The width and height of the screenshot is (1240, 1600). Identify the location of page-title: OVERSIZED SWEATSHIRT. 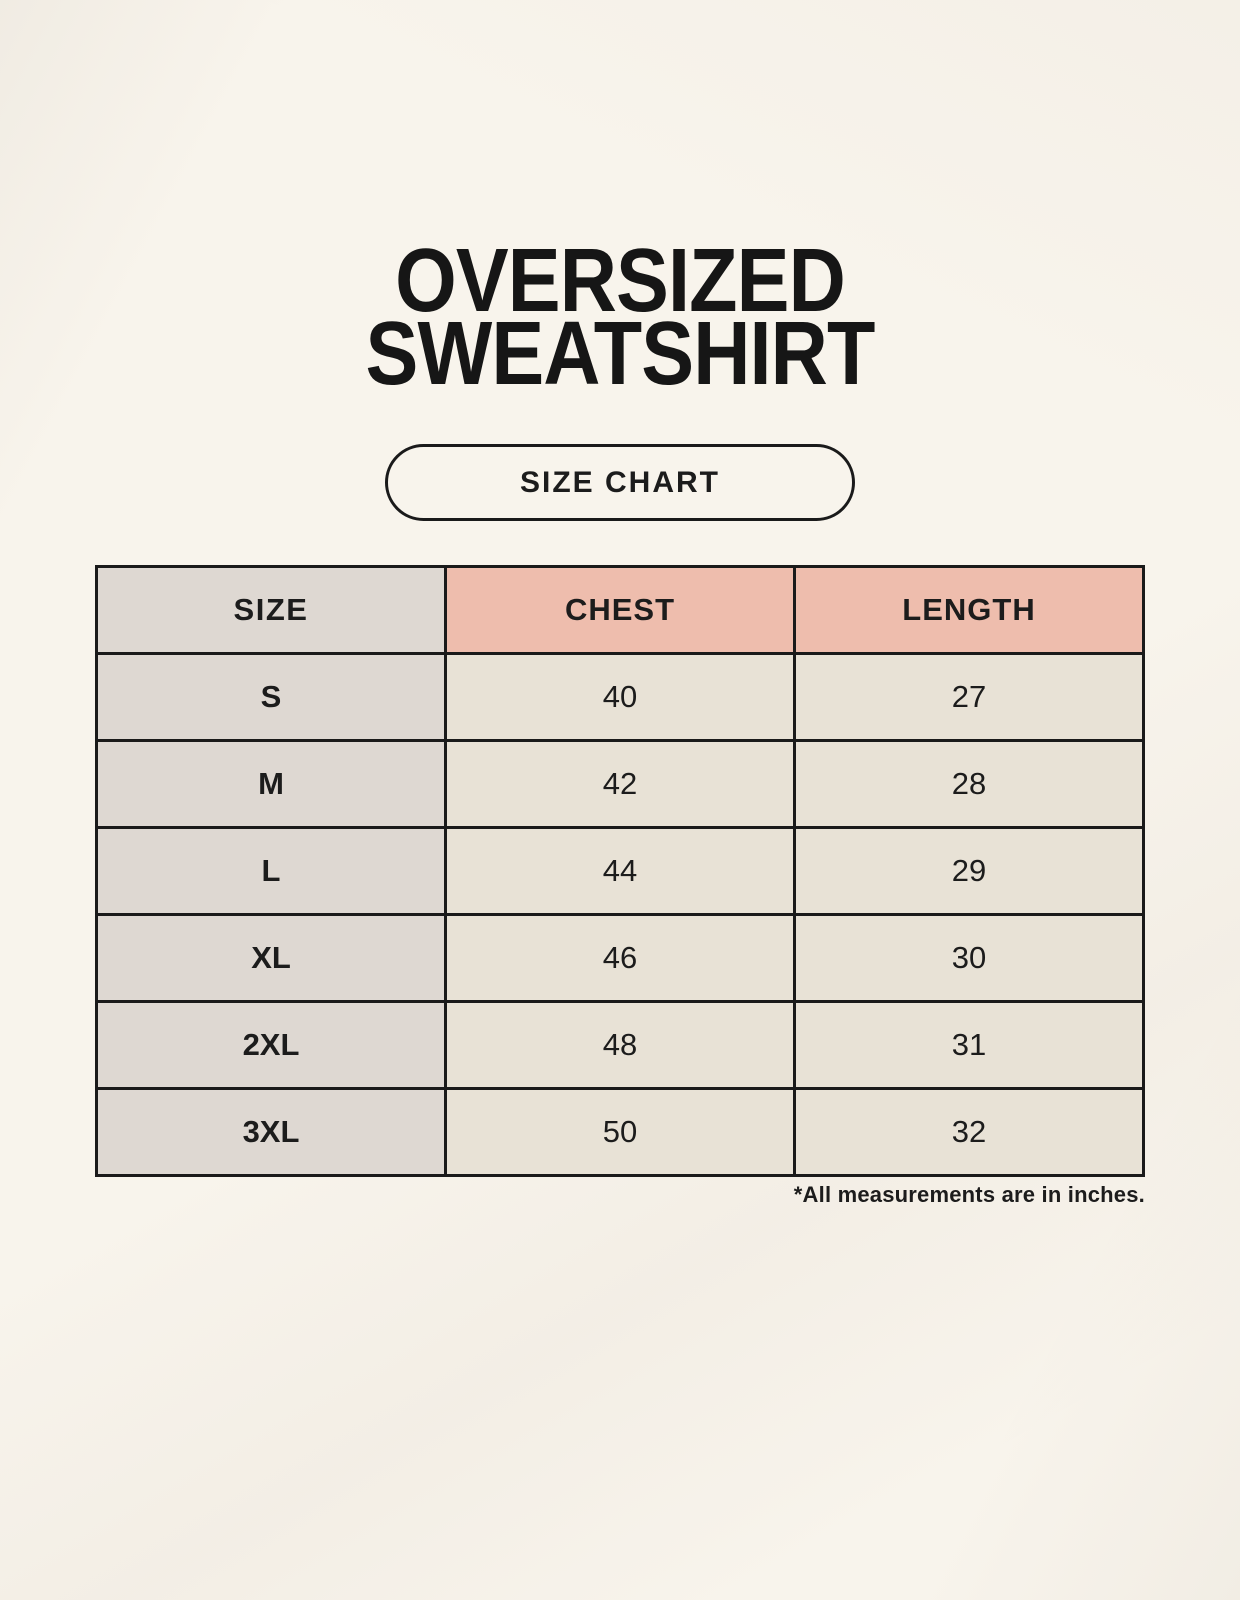
(619, 317).